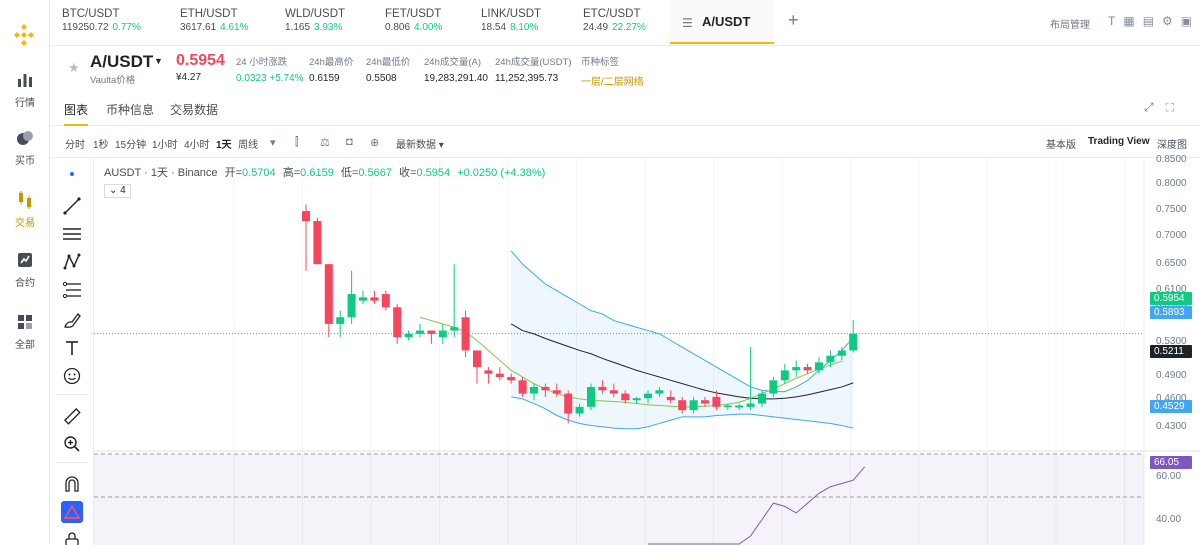 The width and height of the screenshot is (1200, 545). Describe the element at coordinates (72, 484) in the screenshot. I see `magnet-icon` at that location.